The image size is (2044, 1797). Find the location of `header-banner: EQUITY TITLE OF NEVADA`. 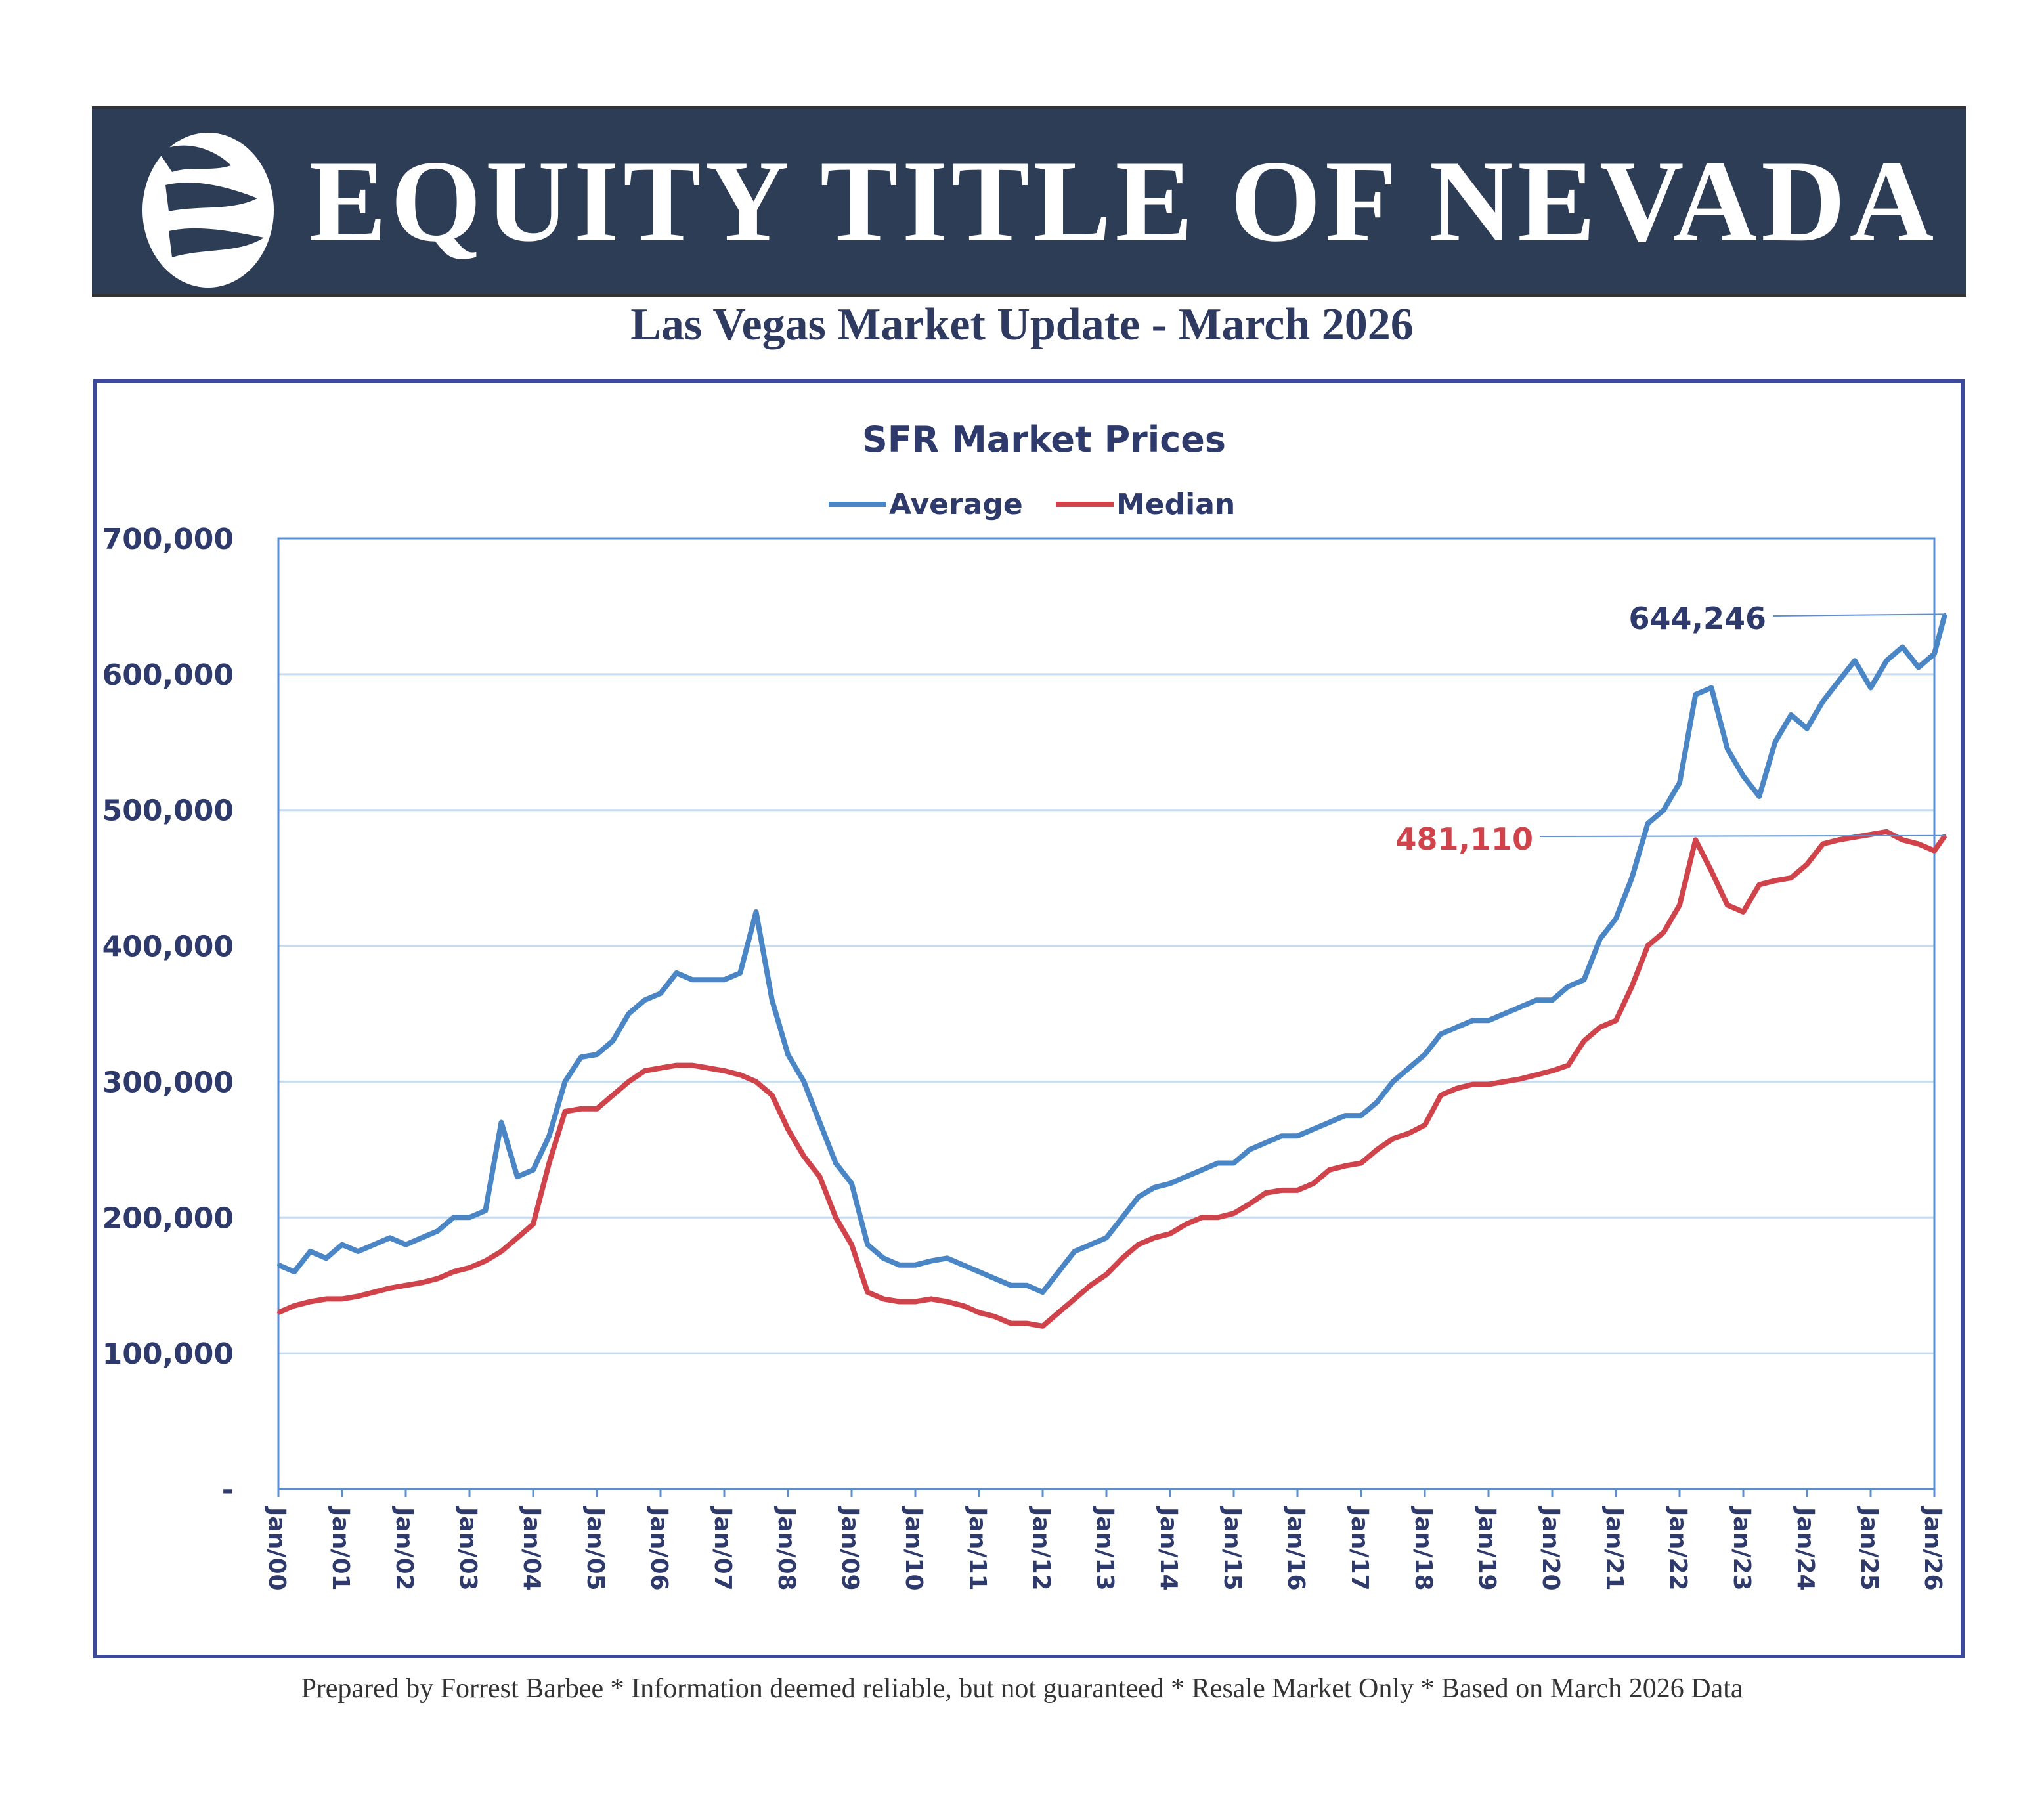

header-banner: EQUITY TITLE OF NEVADA is located at coordinates (1029, 201).